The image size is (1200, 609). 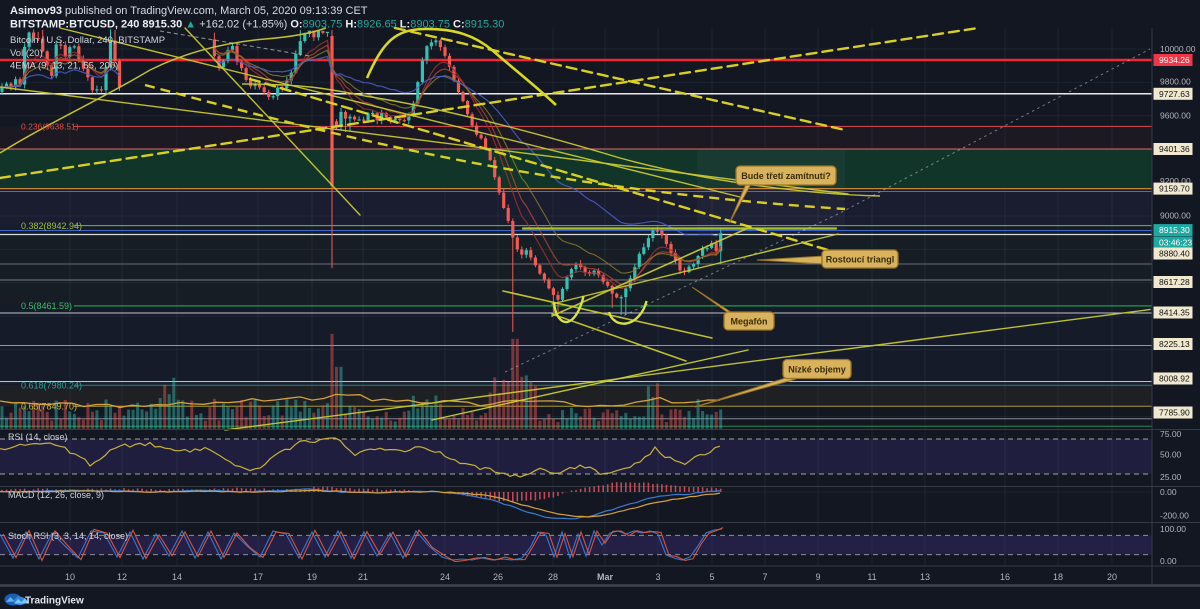 What do you see at coordinates (1173, 529) in the screenshot?
I see `svg-text: 100.00` at bounding box center [1173, 529].